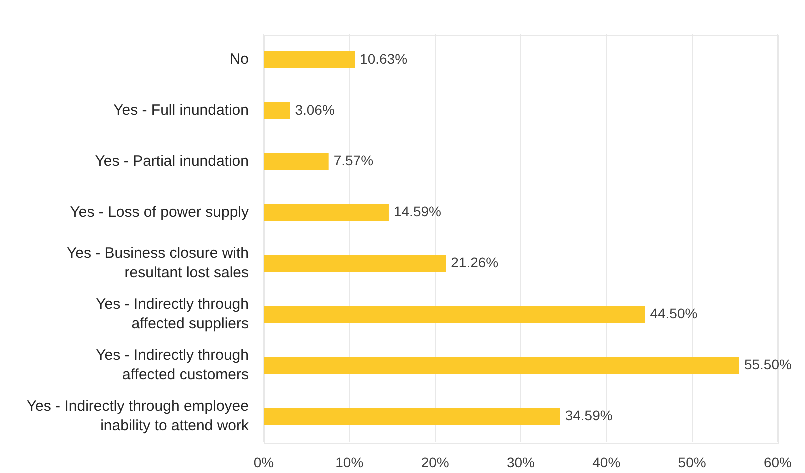 The image size is (805, 473). I want to click on data-label: 21.26%, so click(475, 262).